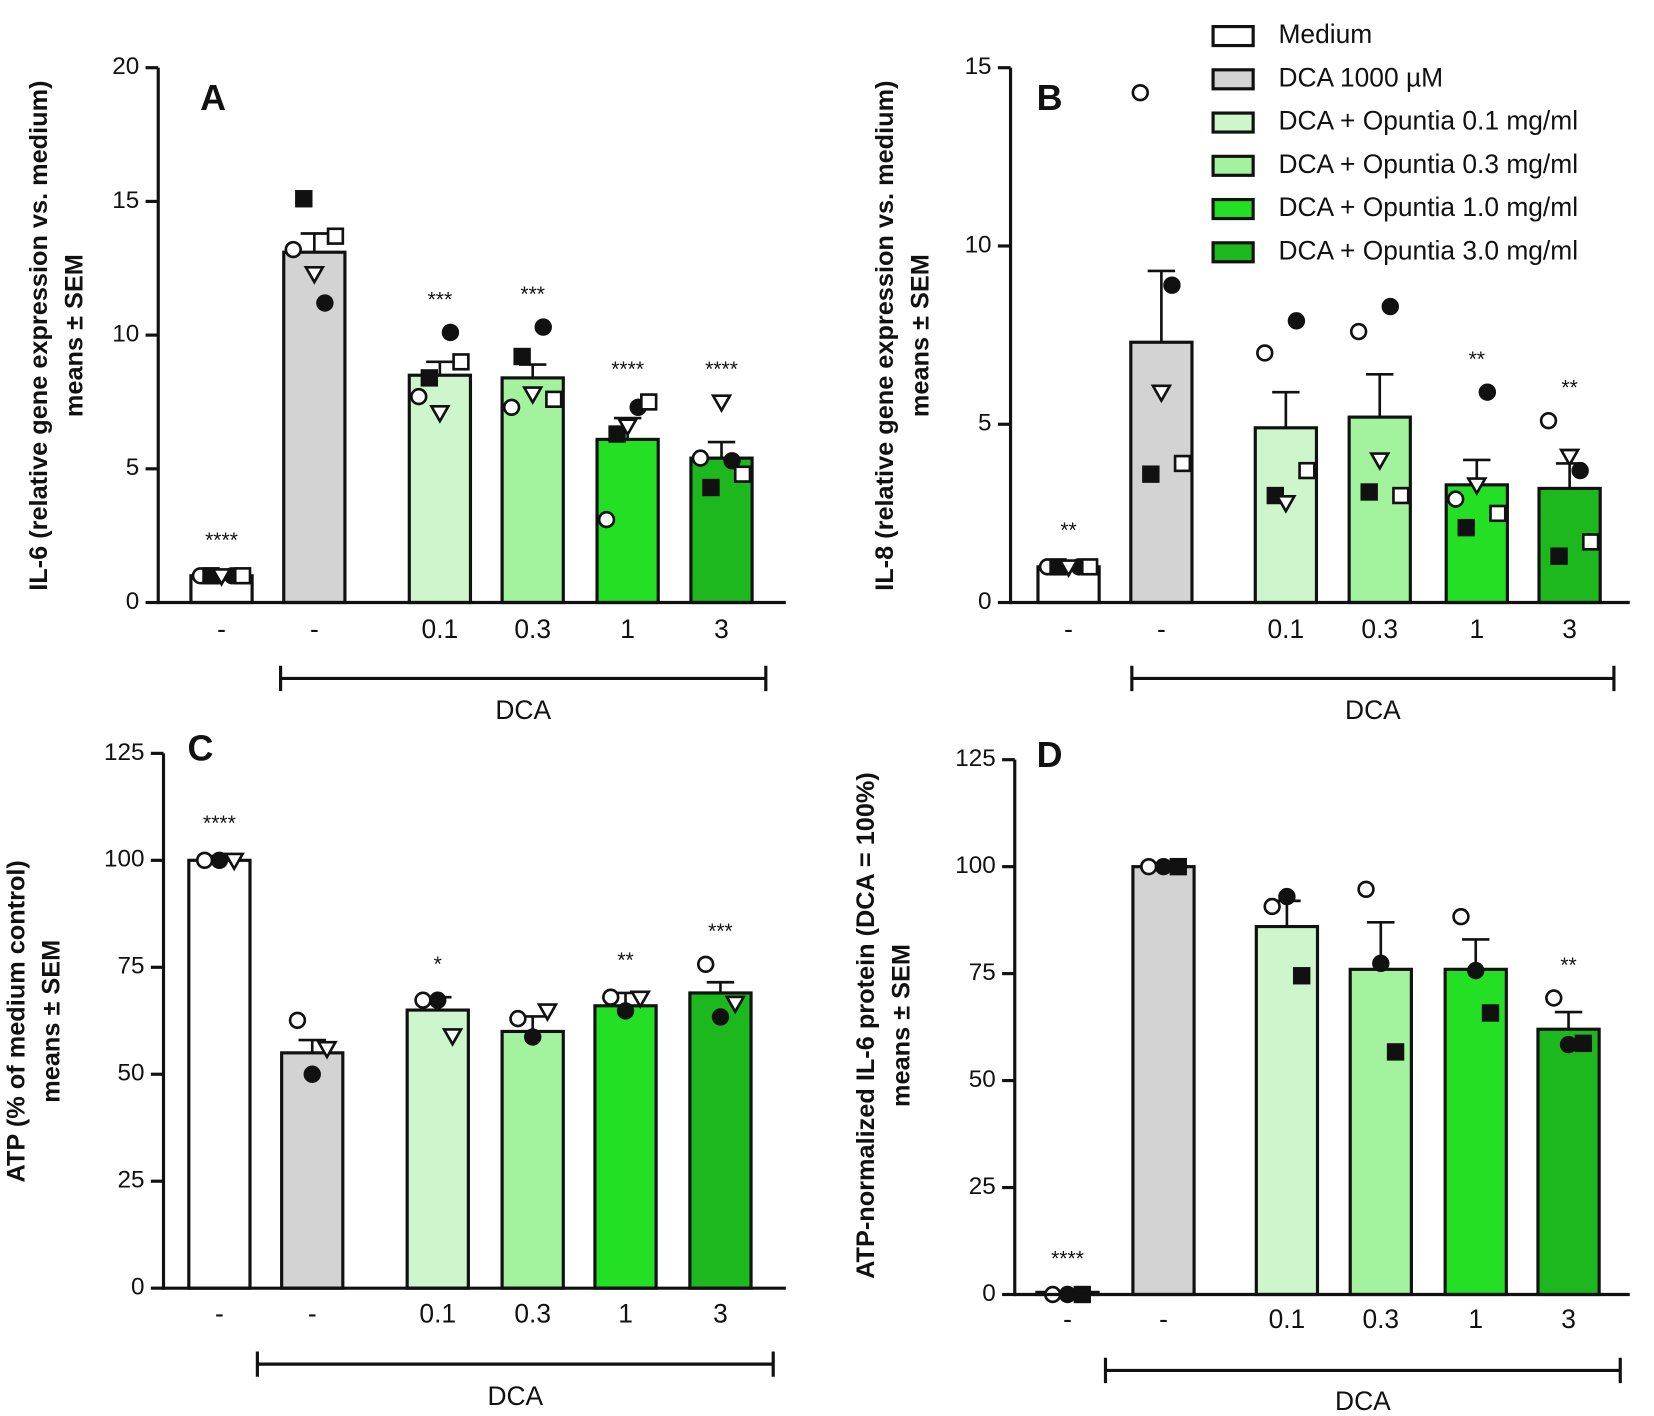 This screenshot has width=1654, height=1416. What do you see at coordinates (1428, 207) in the screenshot?
I see `legend-label: DCA + Opuntia 1.0 mg/ml` at bounding box center [1428, 207].